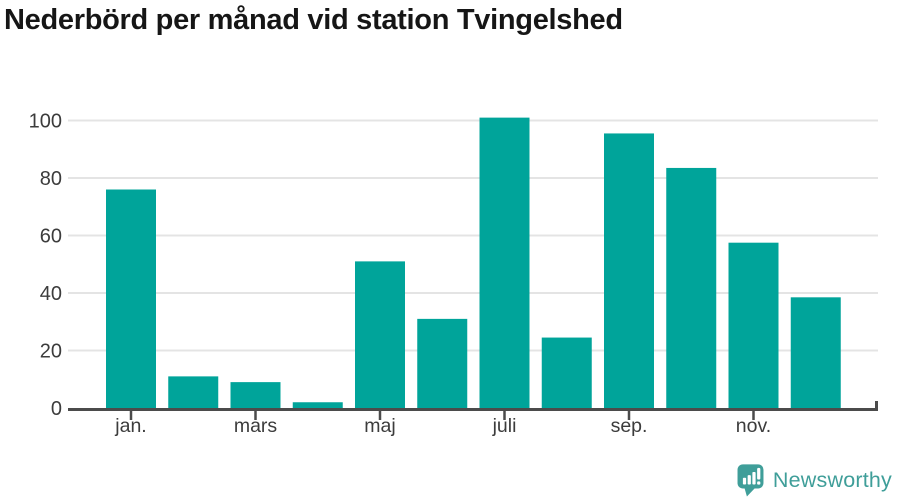 The image size is (900, 500). I want to click on bar-okt., so click(691, 287).